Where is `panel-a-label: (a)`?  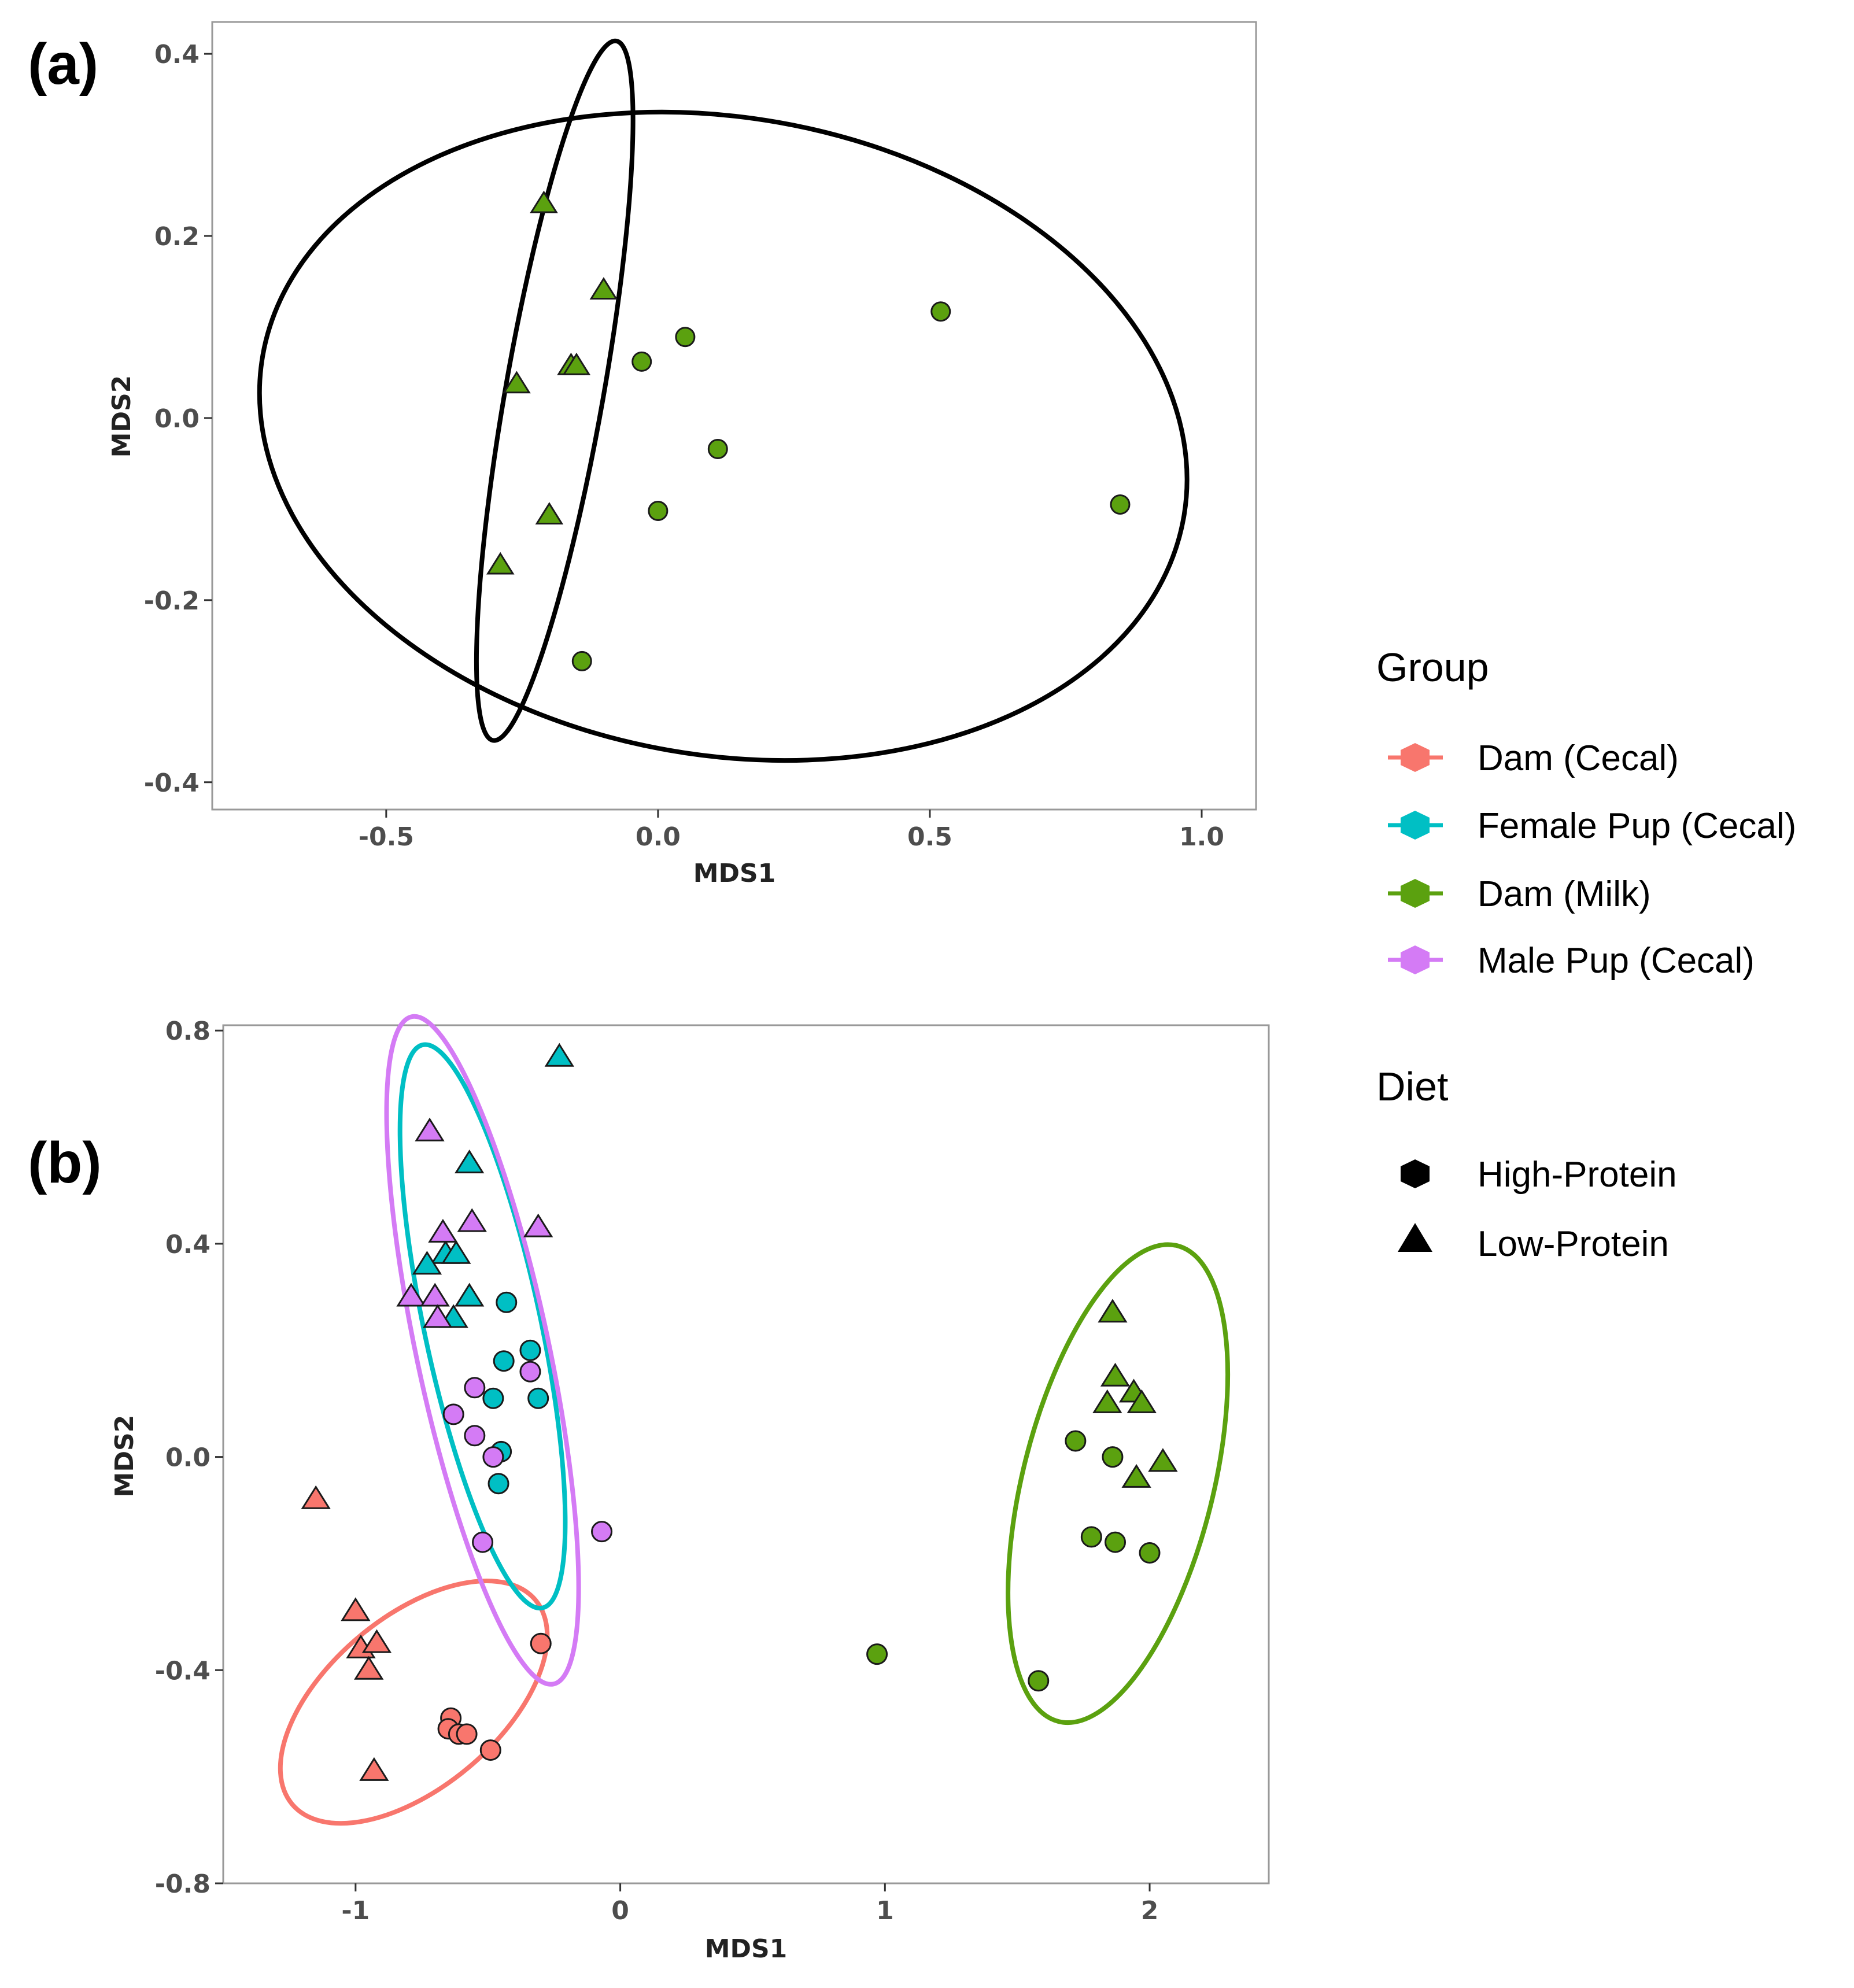
panel-a-label: (a) is located at coordinates (63, 64).